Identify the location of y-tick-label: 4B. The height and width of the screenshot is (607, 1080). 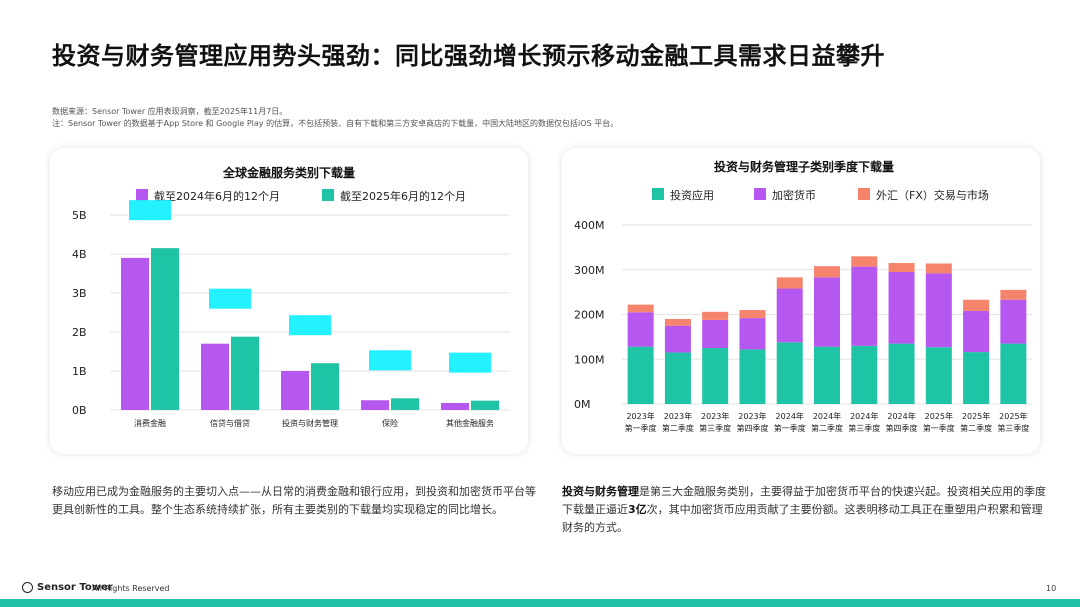
(79, 254).